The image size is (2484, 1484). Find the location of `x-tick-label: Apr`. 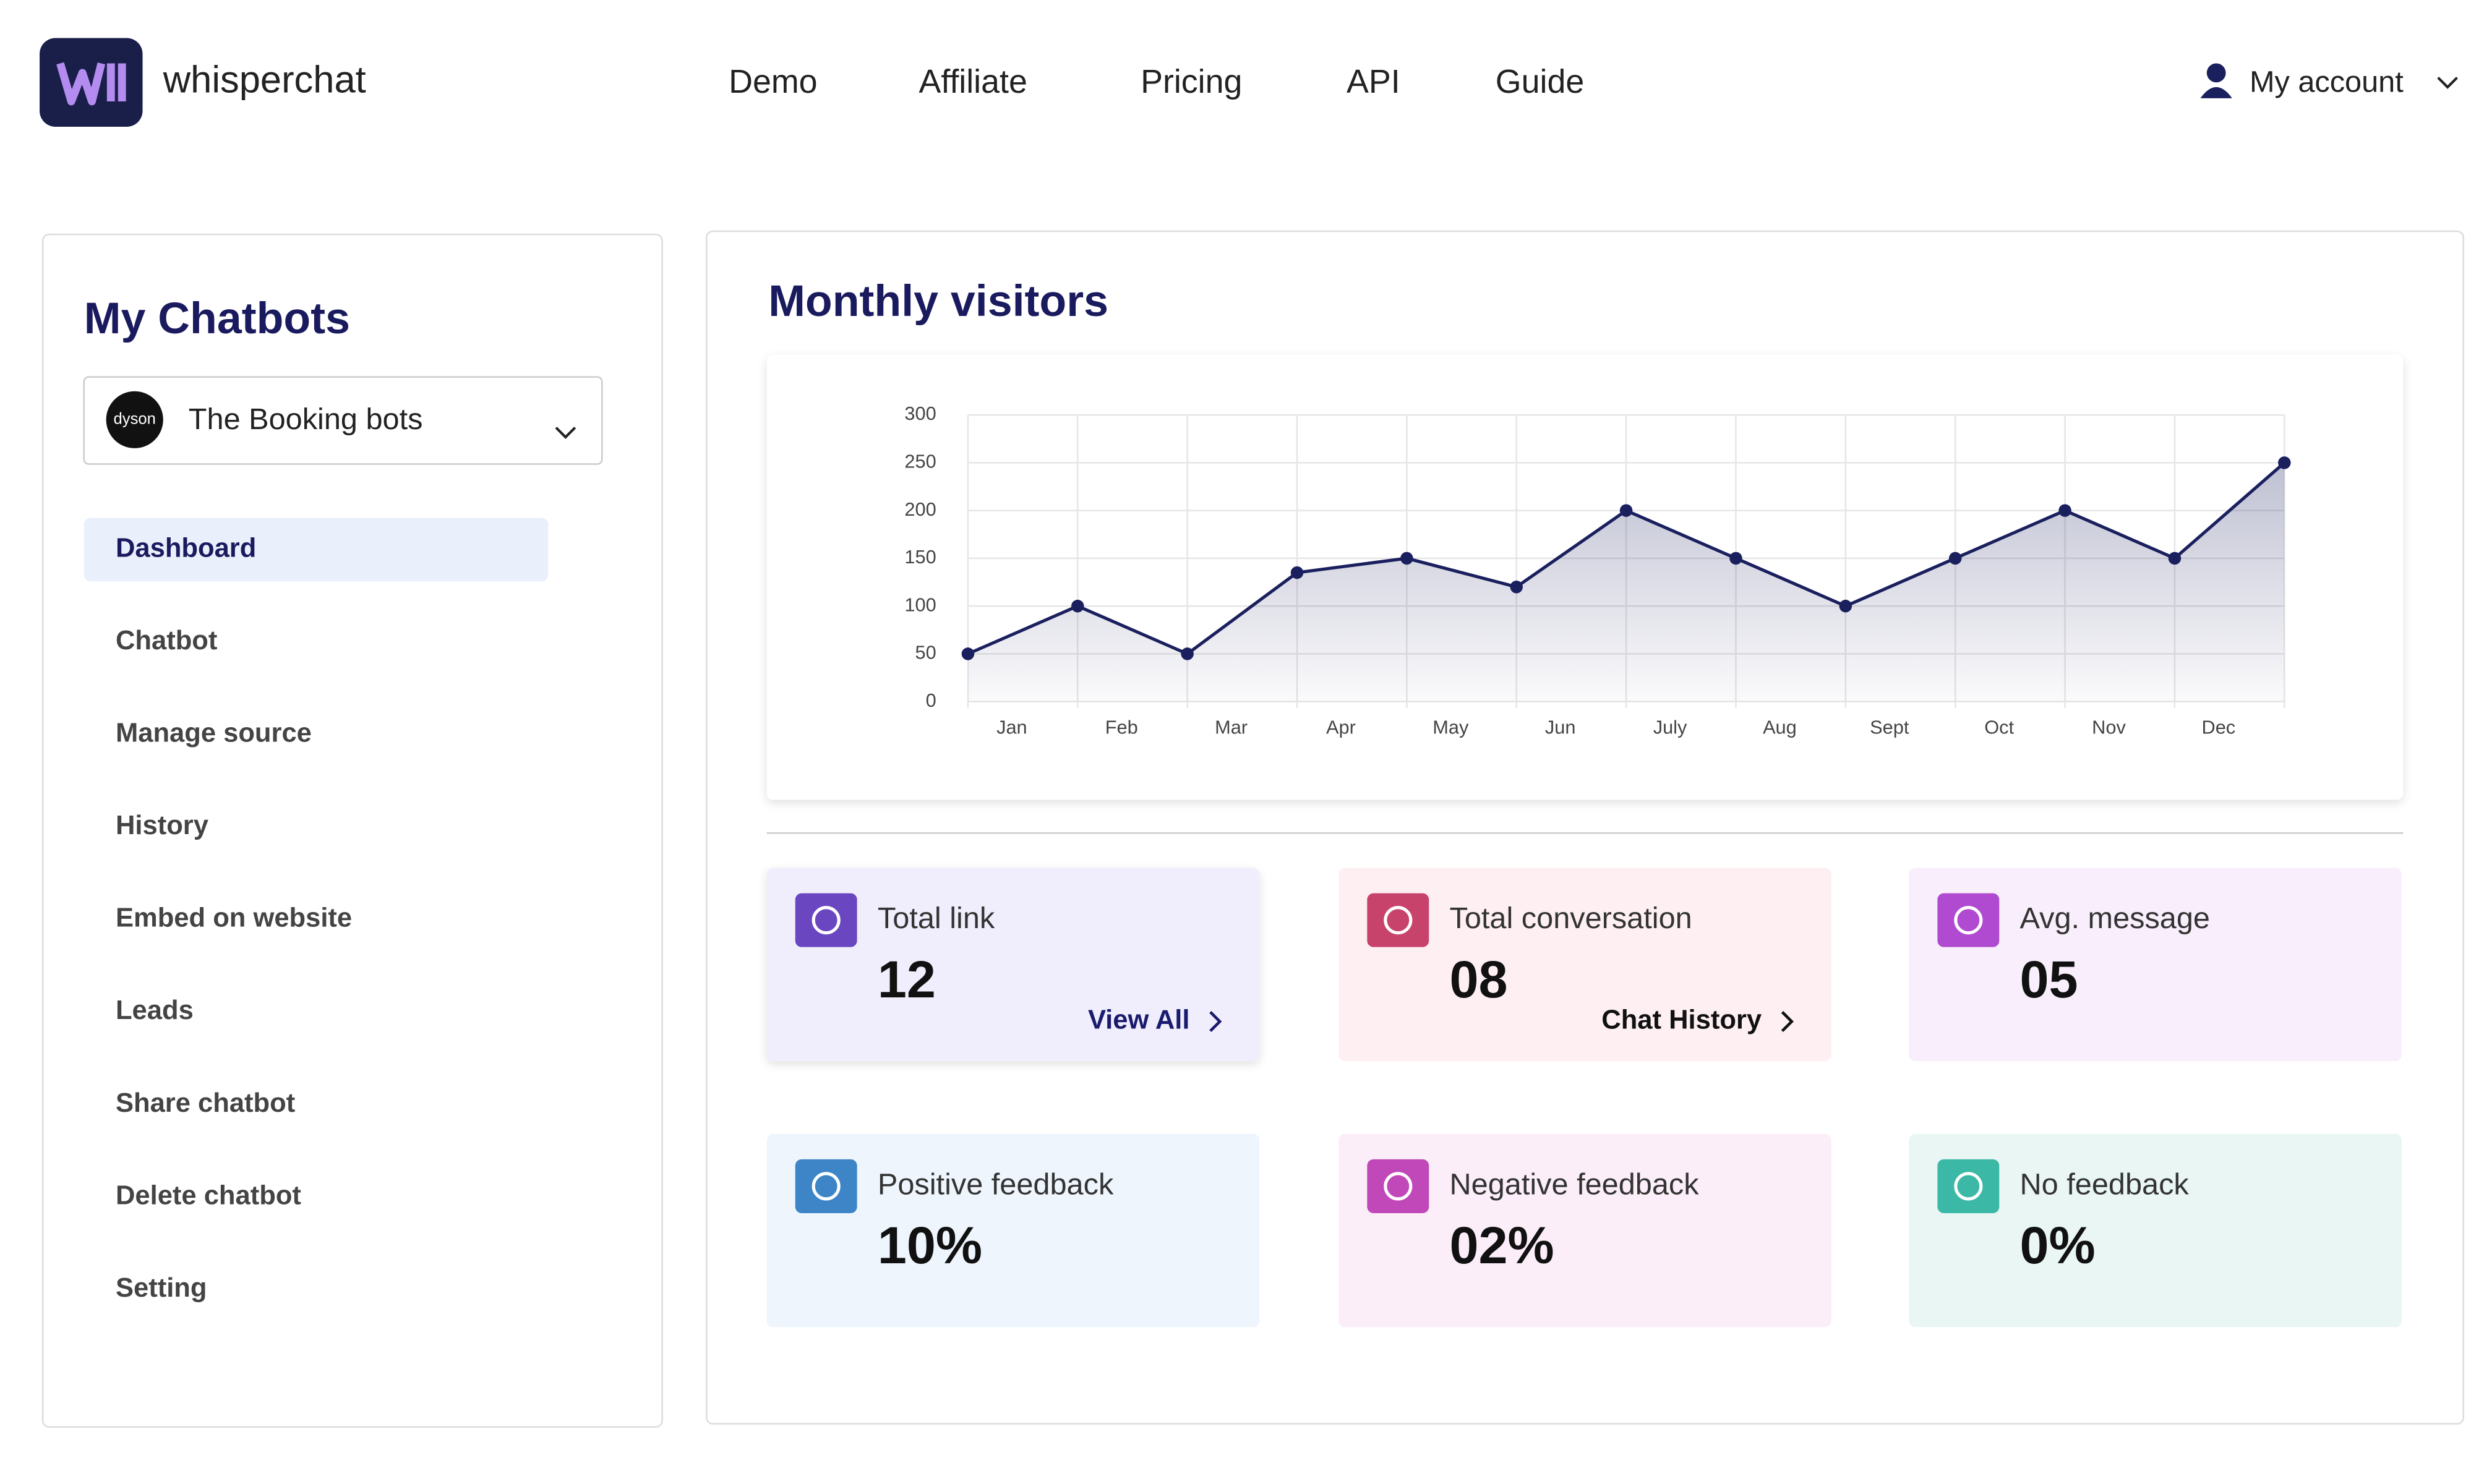

x-tick-label: Apr is located at coordinates (1341, 727).